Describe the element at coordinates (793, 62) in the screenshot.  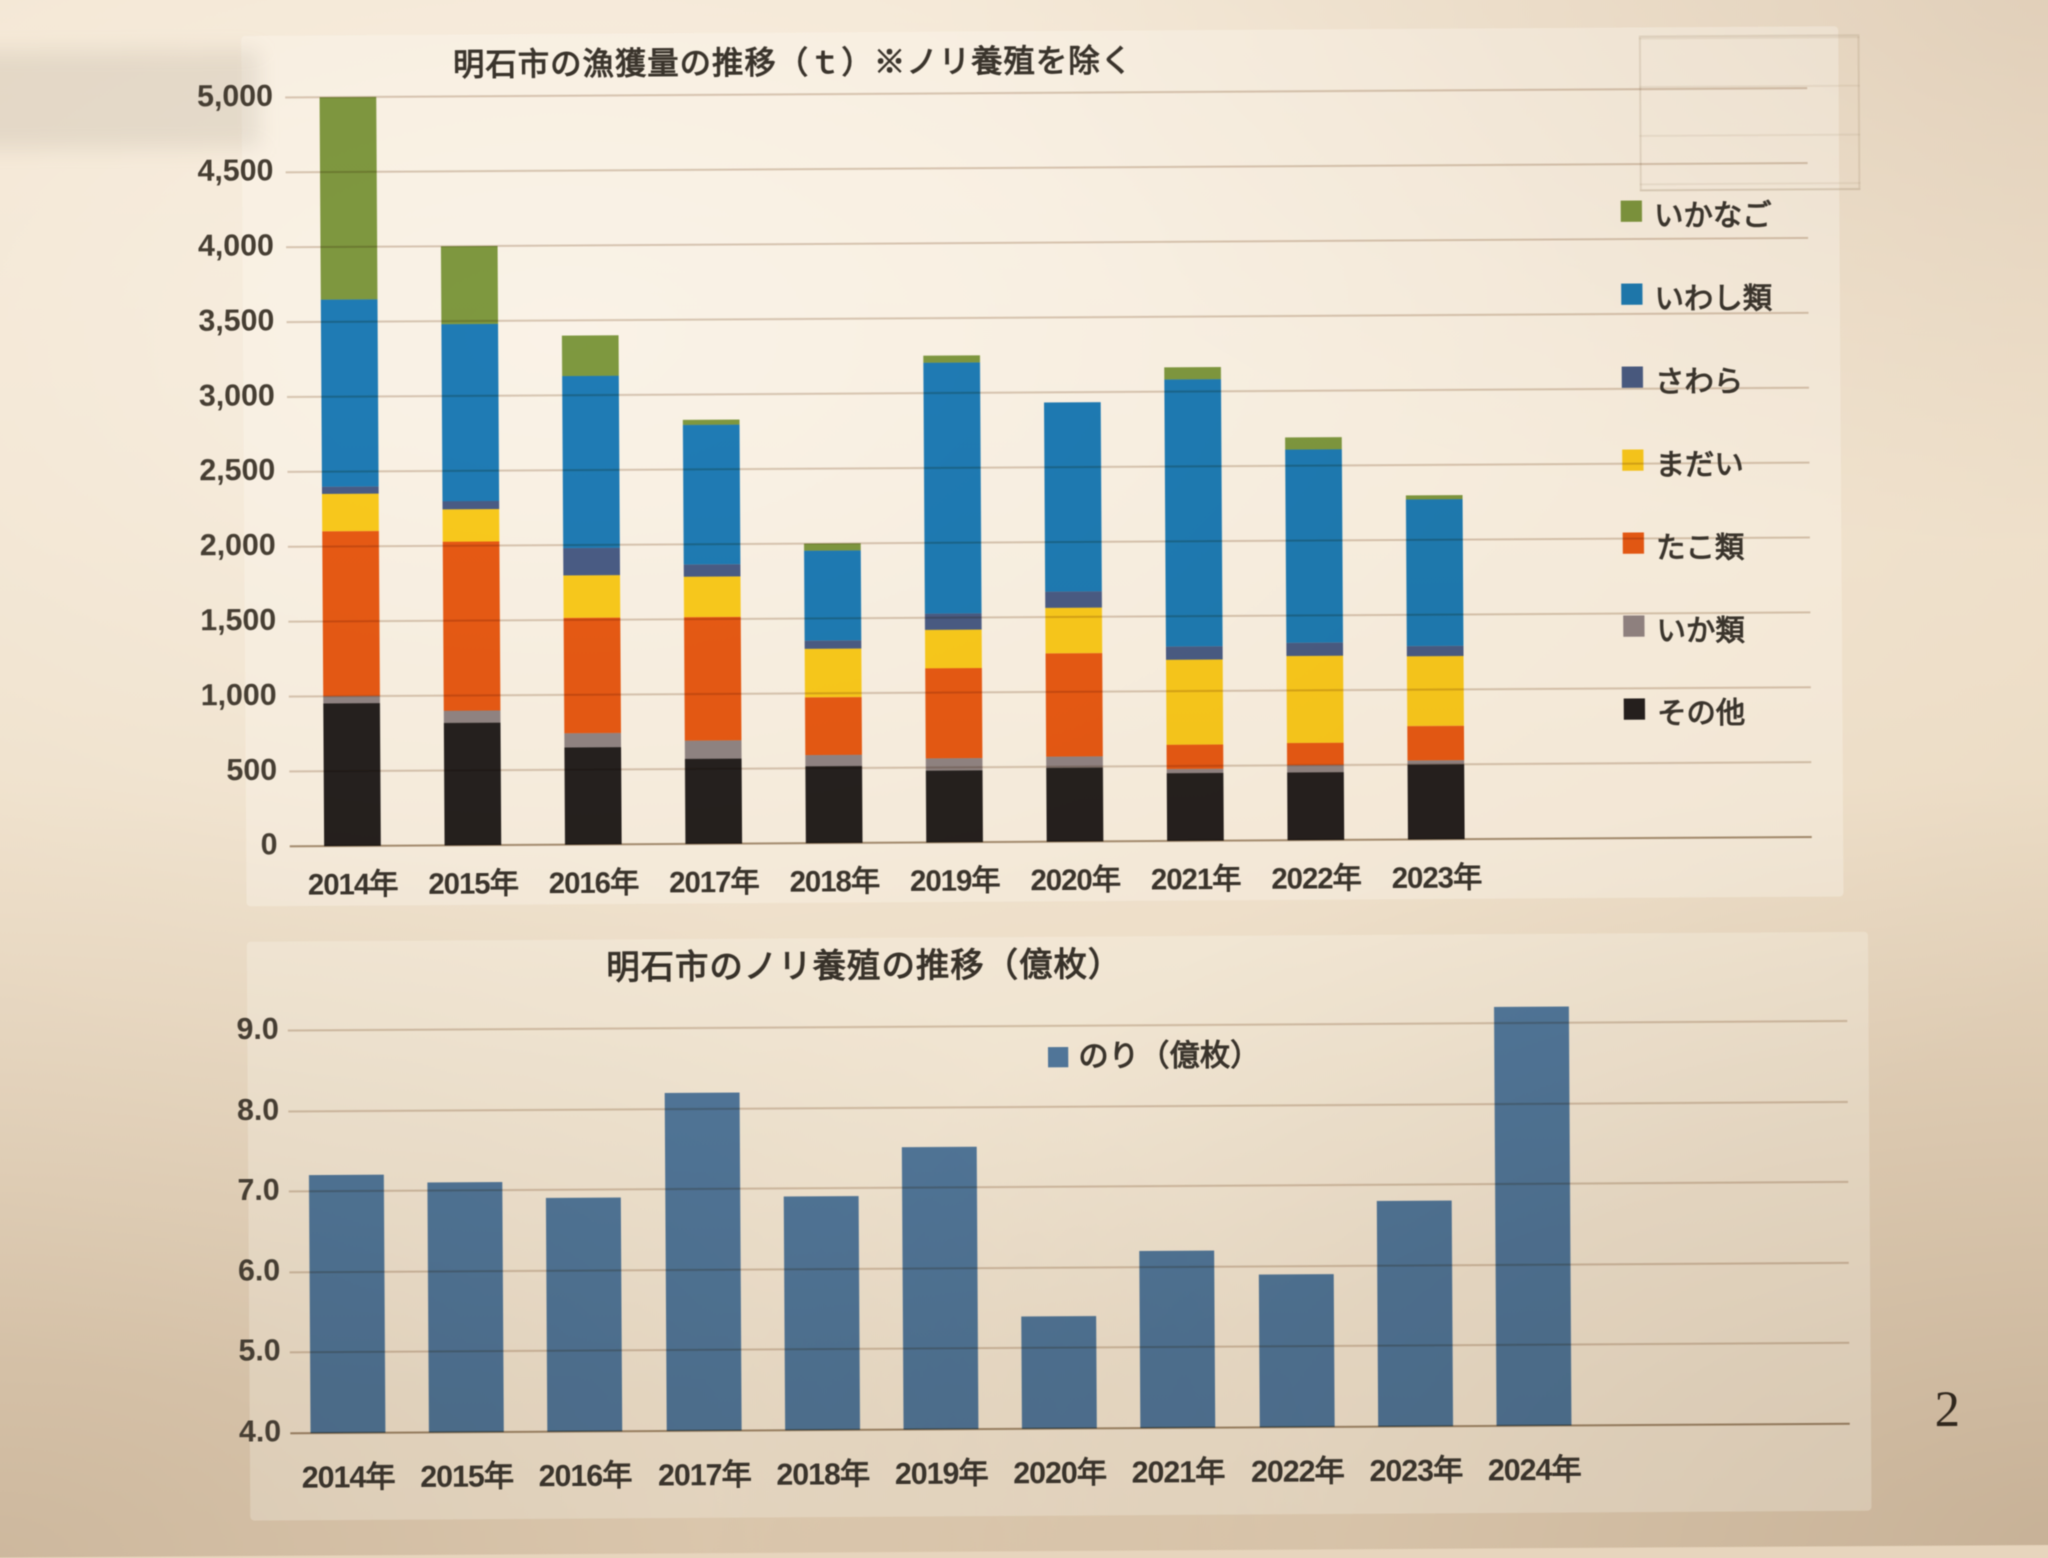
I see `catch-chart-title: 明石市の漁獲量の推移（ｔ）※ノリ養殖を除く` at that location.